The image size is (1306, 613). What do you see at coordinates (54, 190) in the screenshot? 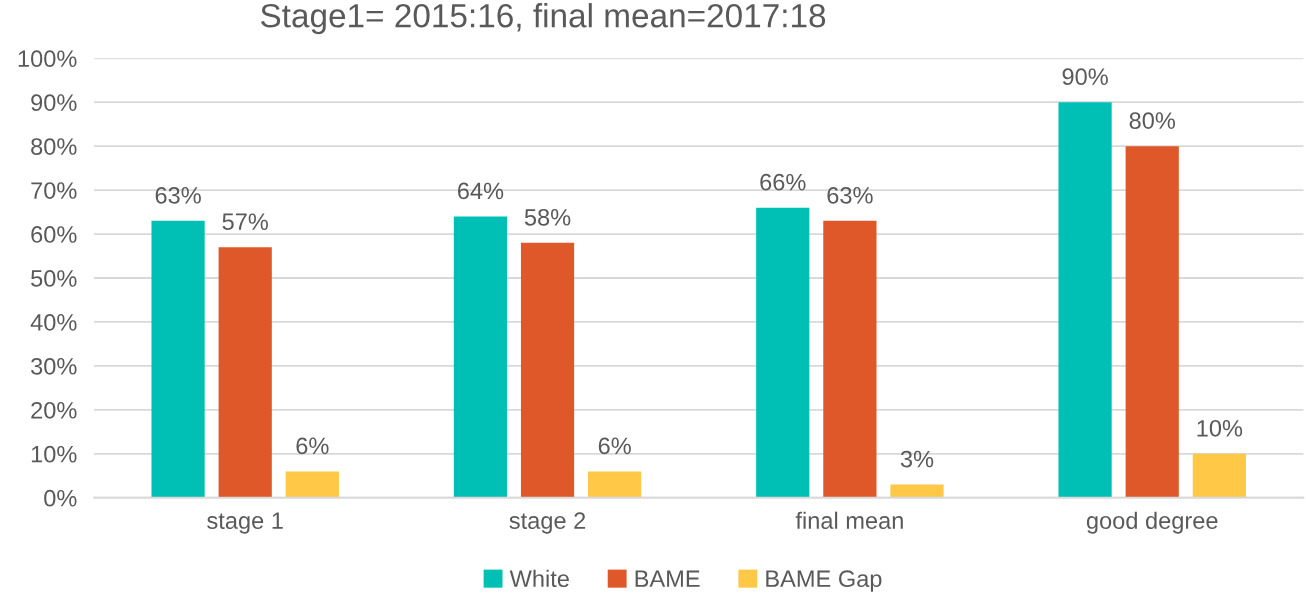
I see `y-tick-label: 70%` at bounding box center [54, 190].